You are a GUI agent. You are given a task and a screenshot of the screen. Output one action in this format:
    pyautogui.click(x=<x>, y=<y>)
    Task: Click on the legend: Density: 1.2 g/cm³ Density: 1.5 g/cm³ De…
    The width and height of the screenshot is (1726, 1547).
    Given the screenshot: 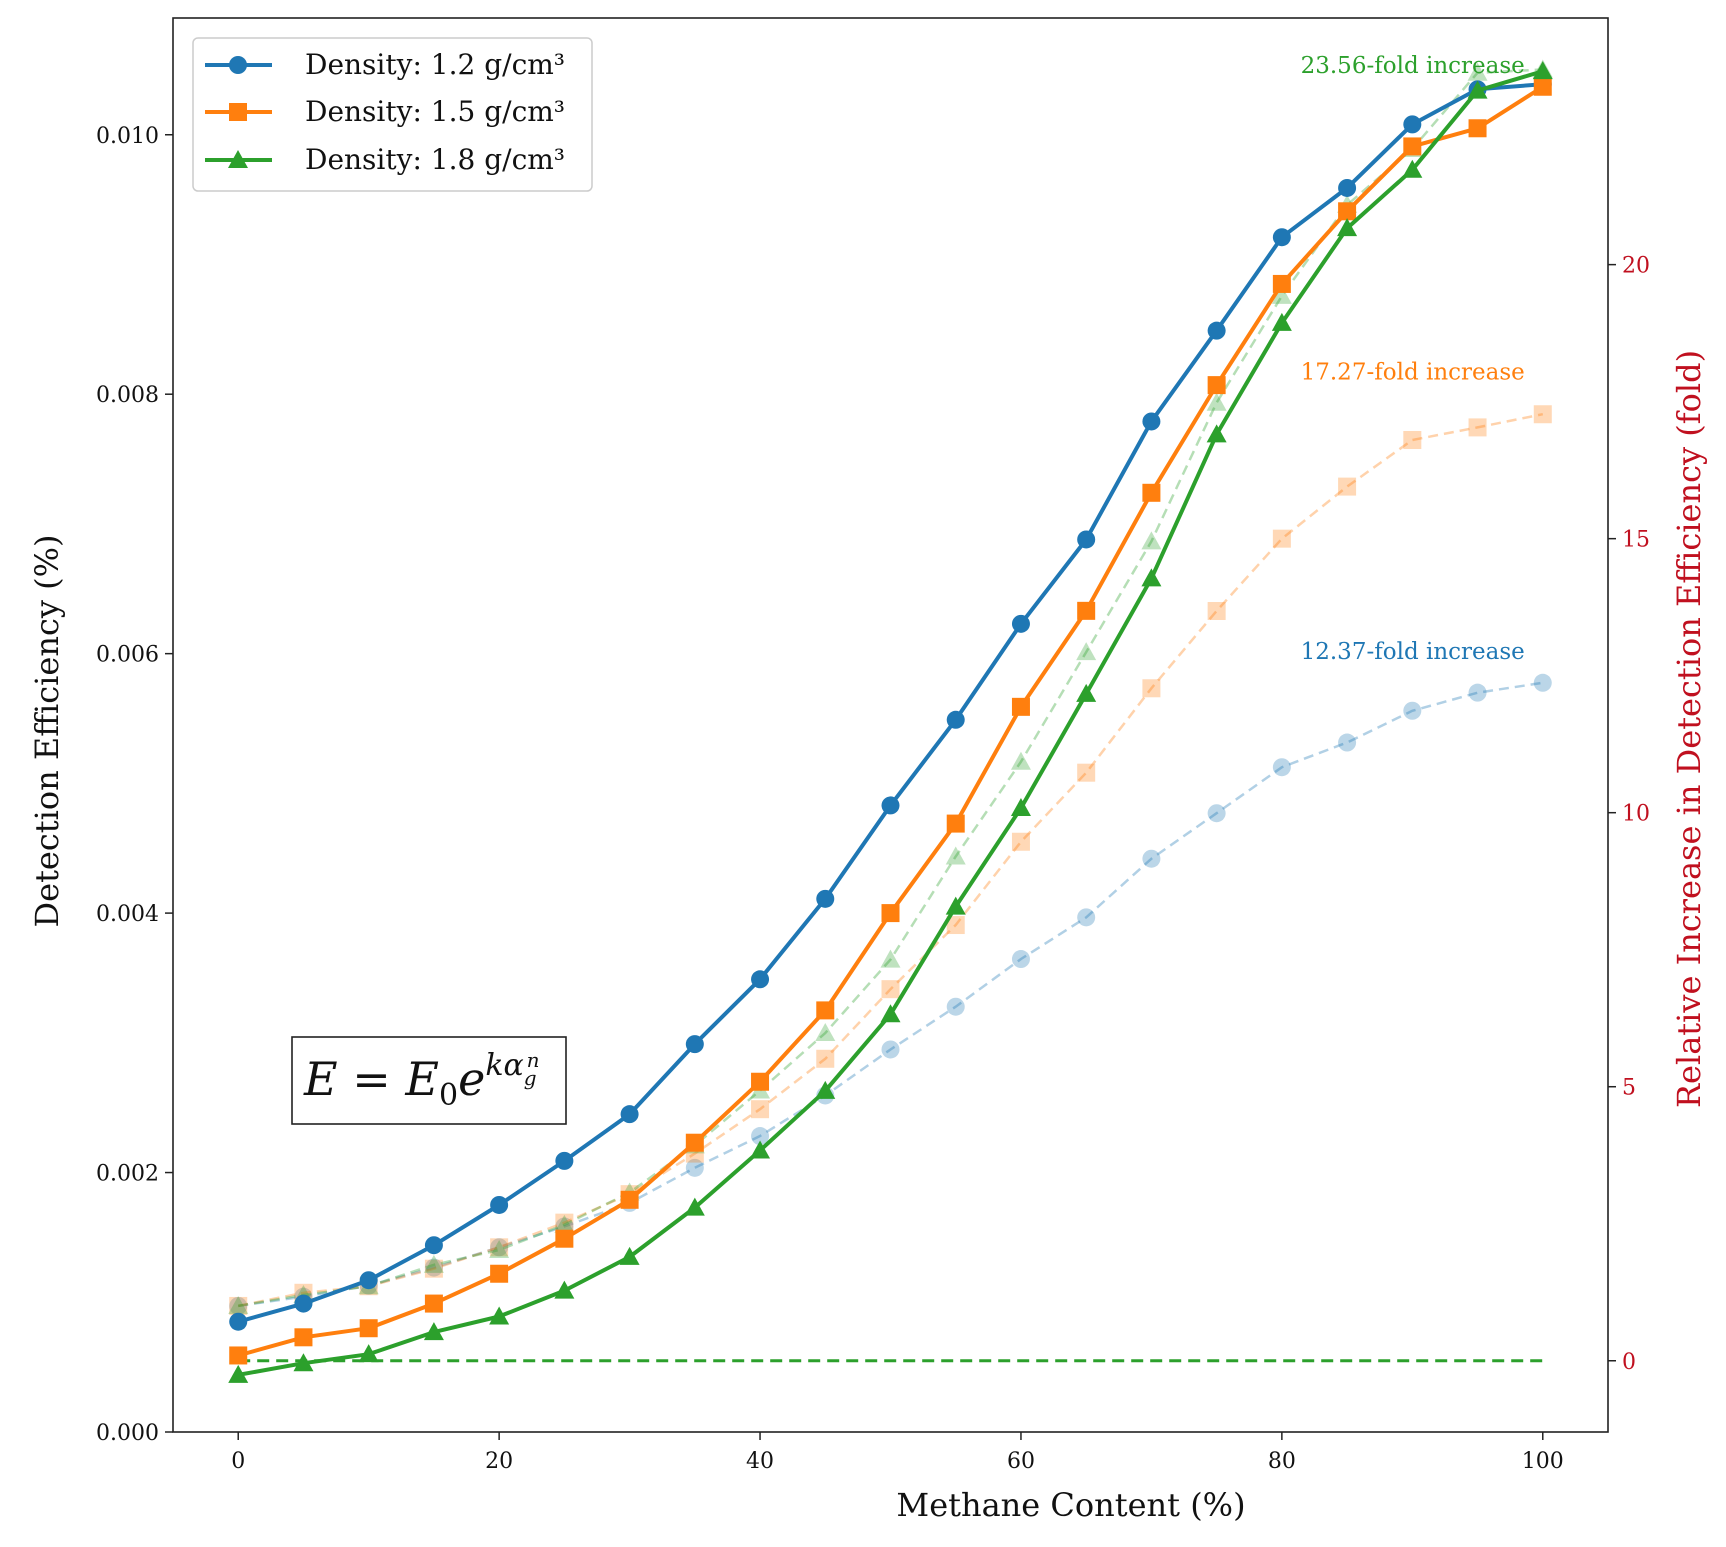 What is the action you would take?
    pyautogui.click(x=392, y=114)
    